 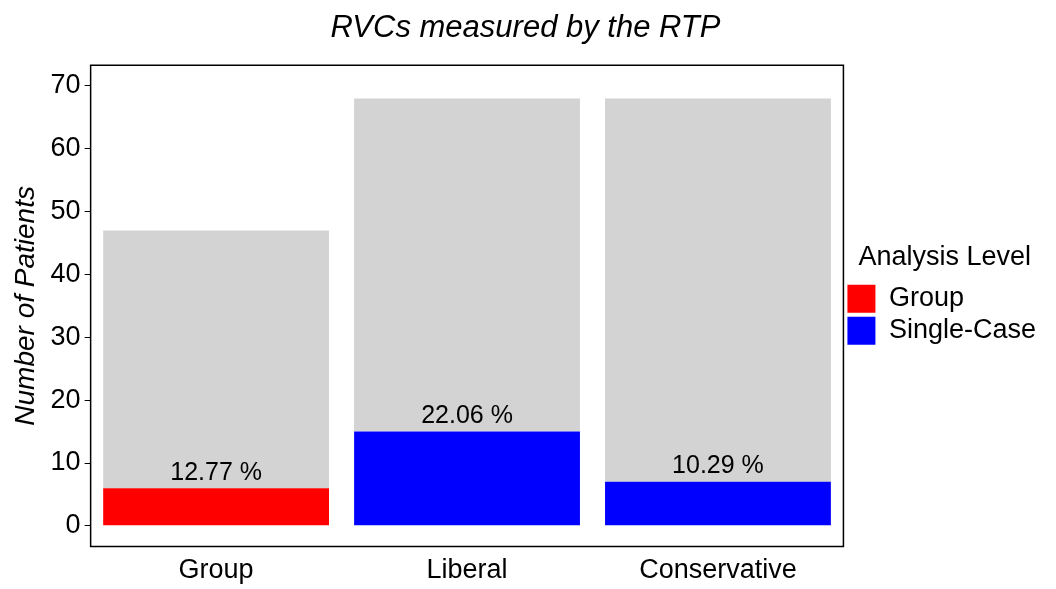 I want to click on y-tick-label: 10, so click(x=65, y=461).